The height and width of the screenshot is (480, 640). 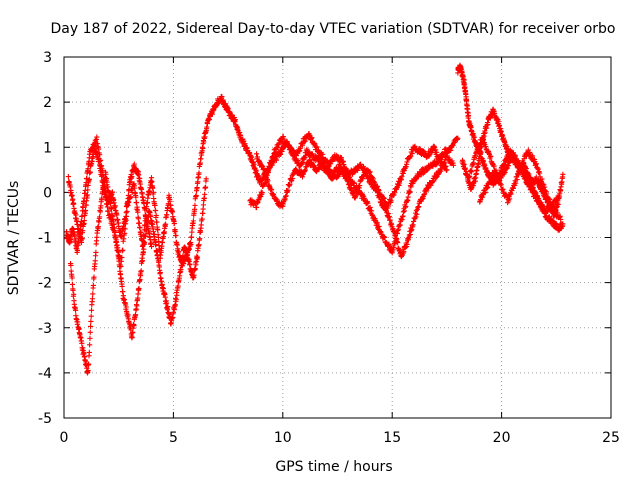 I want to click on x-tick-label: 15, so click(x=392, y=438).